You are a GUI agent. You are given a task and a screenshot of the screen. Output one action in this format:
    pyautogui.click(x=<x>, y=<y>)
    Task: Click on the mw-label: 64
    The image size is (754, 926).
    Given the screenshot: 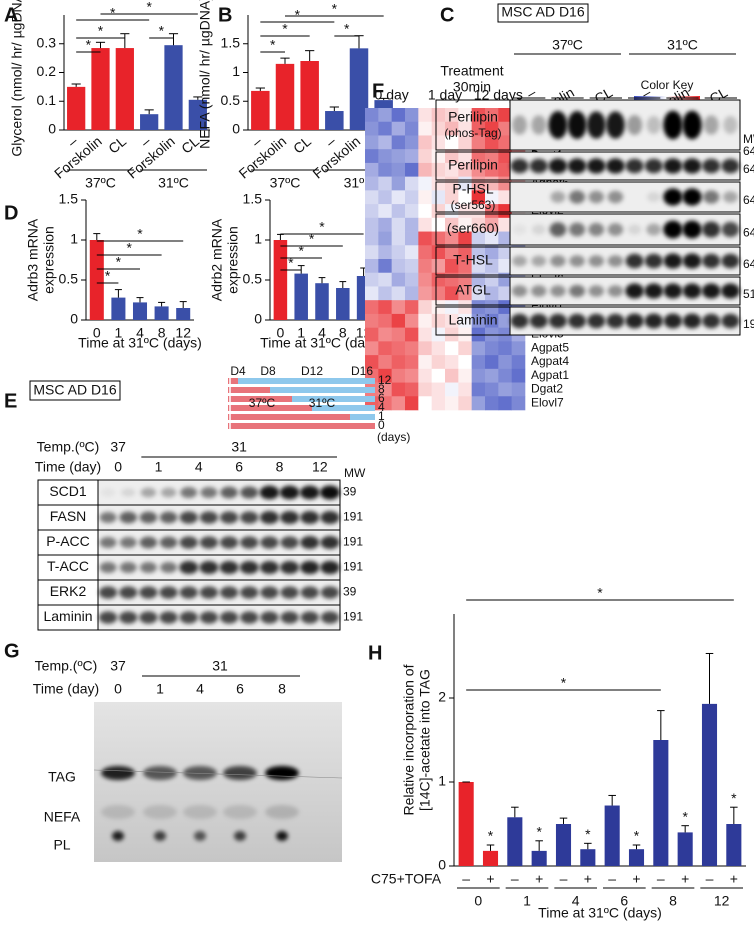 What is the action you would take?
    pyautogui.click(x=748, y=151)
    